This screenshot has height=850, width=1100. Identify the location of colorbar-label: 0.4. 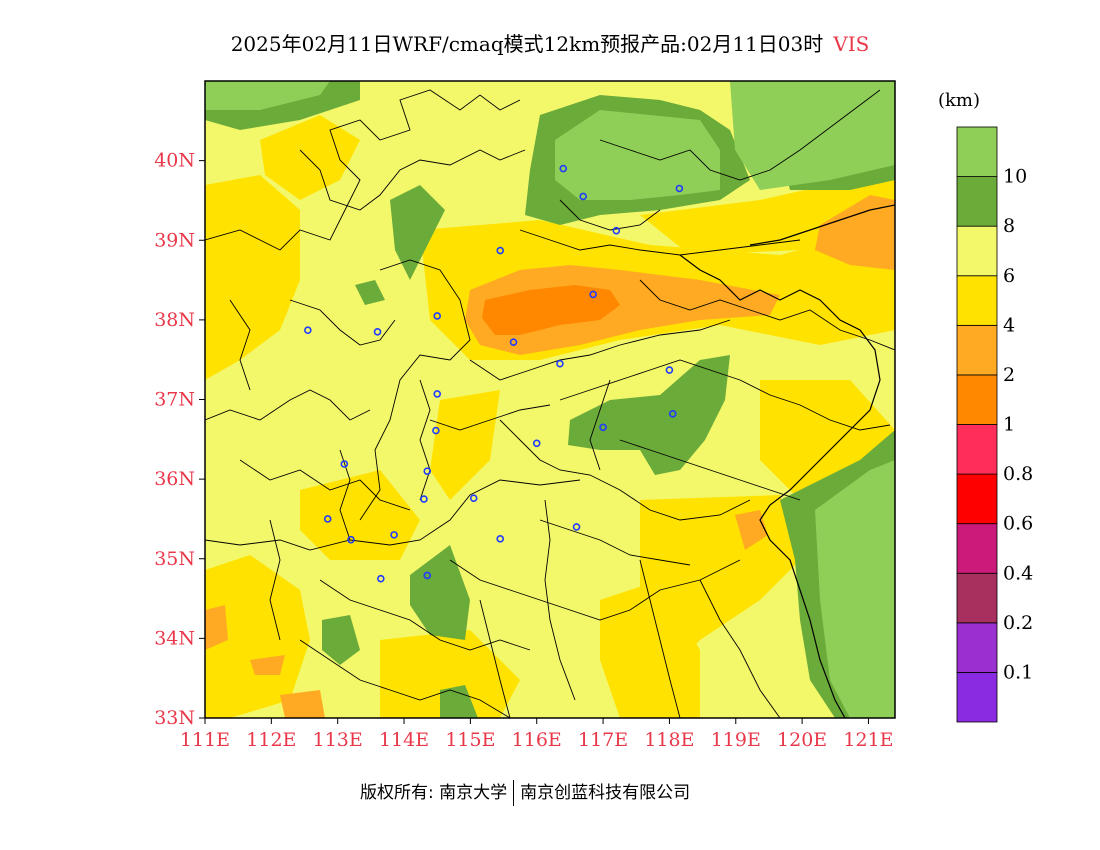
(1018, 573).